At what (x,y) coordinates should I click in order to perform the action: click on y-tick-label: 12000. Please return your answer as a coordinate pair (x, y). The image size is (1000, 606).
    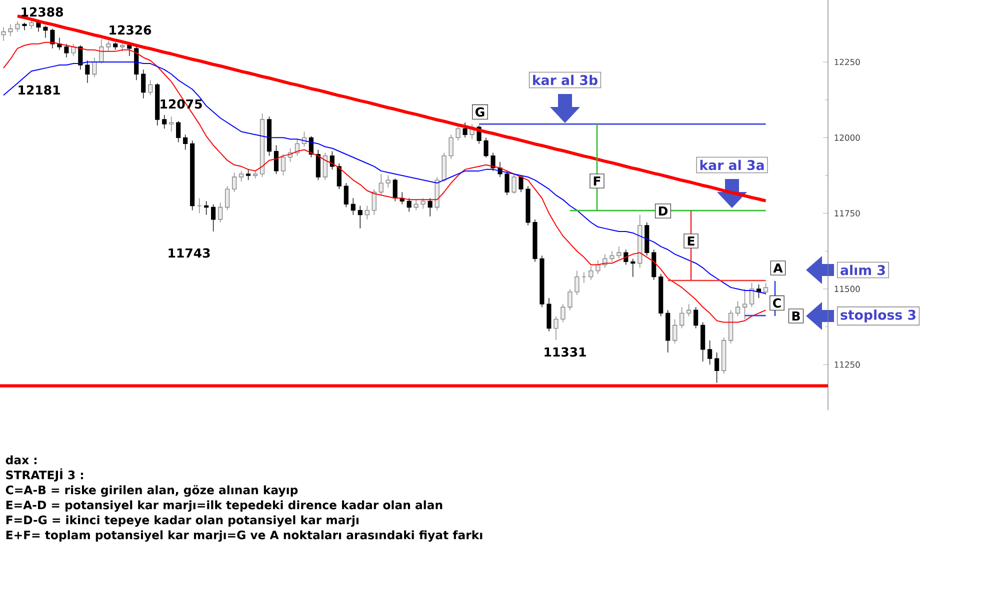
    Looking at the image, I should click on (847, 137).